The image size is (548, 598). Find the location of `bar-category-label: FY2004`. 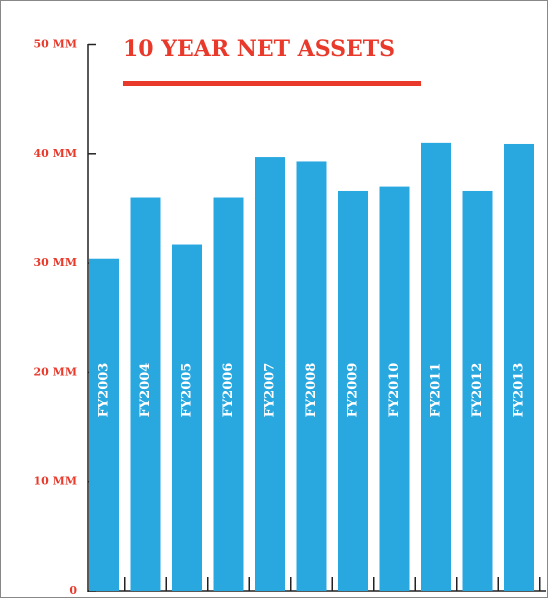

bar-category-label: FY2004 is located at coordinates (145, 390).